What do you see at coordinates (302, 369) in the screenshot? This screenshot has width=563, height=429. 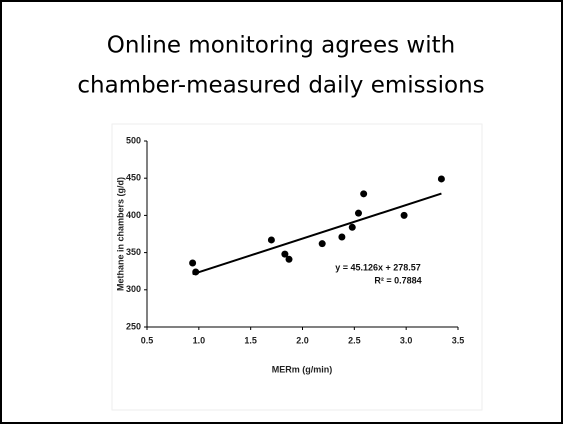 I see `x-axis-label: MERm (g/min)` at bounding box center [302, 369].